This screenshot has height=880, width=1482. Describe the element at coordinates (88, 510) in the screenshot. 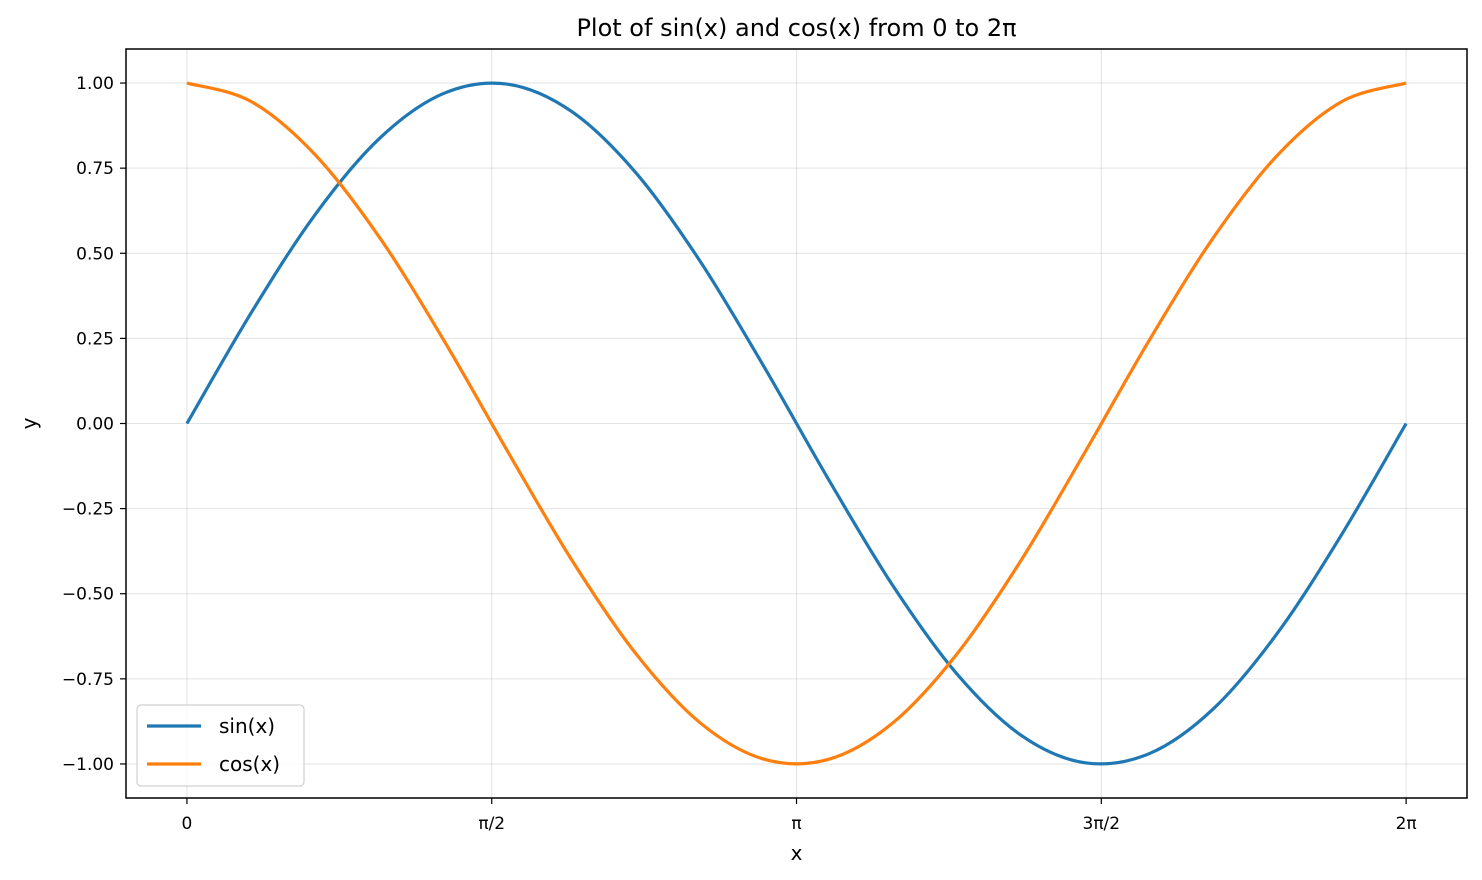

I see `y-tick-label: −0.25` at that location.